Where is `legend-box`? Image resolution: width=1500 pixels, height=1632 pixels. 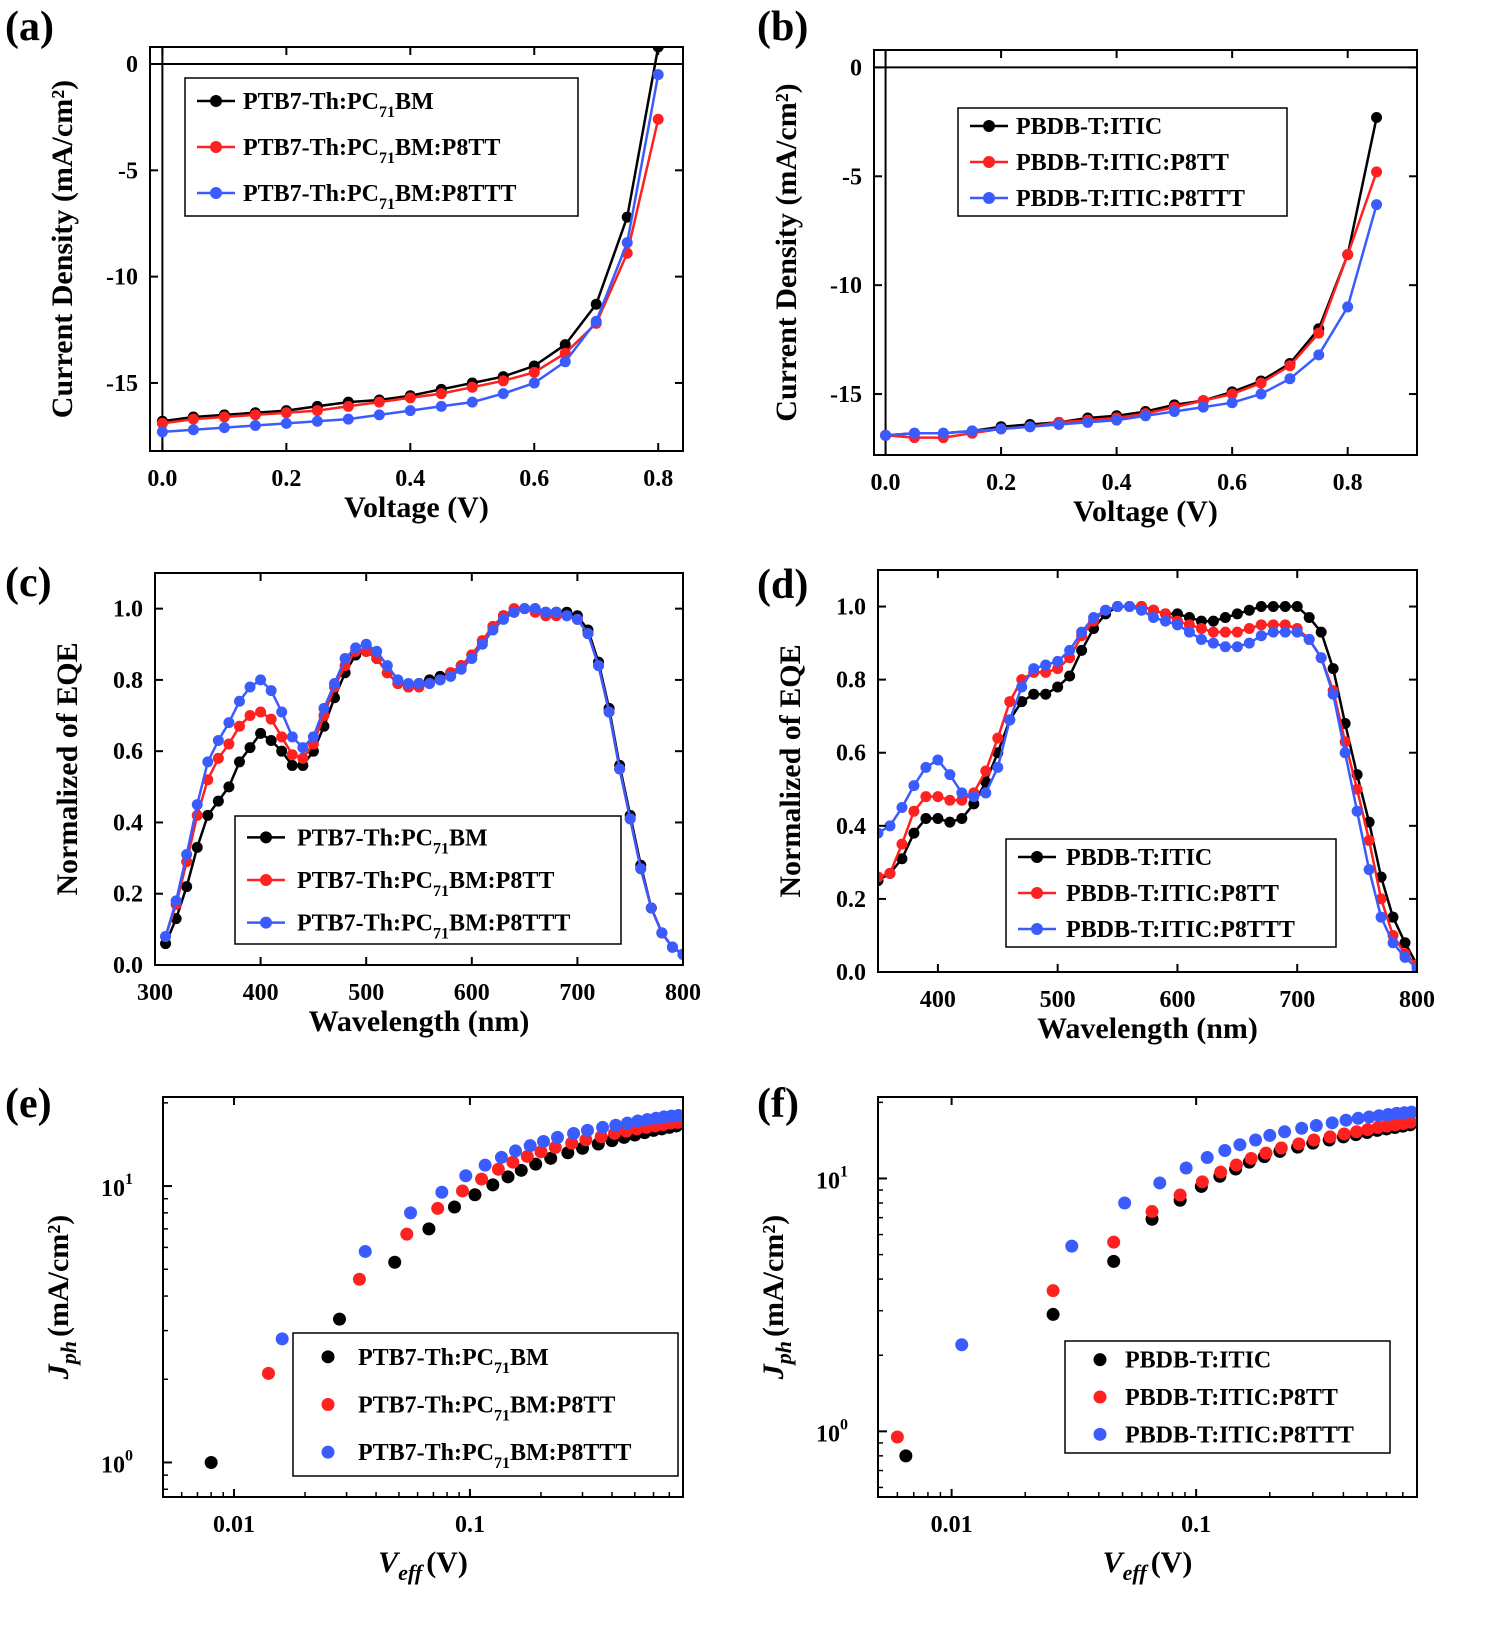 legend-box is located at coordinates (1227, 1397).